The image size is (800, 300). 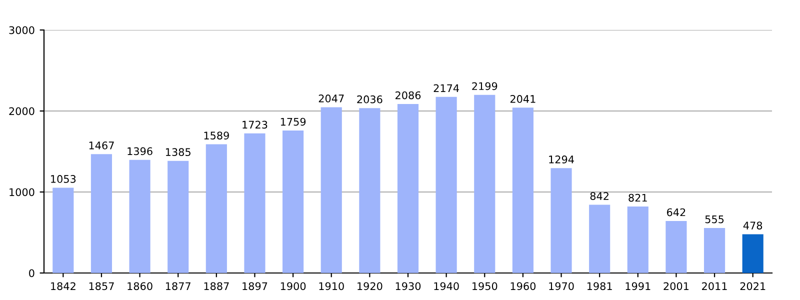 I want to click on data-label: 642, so click(x=676, y=212).